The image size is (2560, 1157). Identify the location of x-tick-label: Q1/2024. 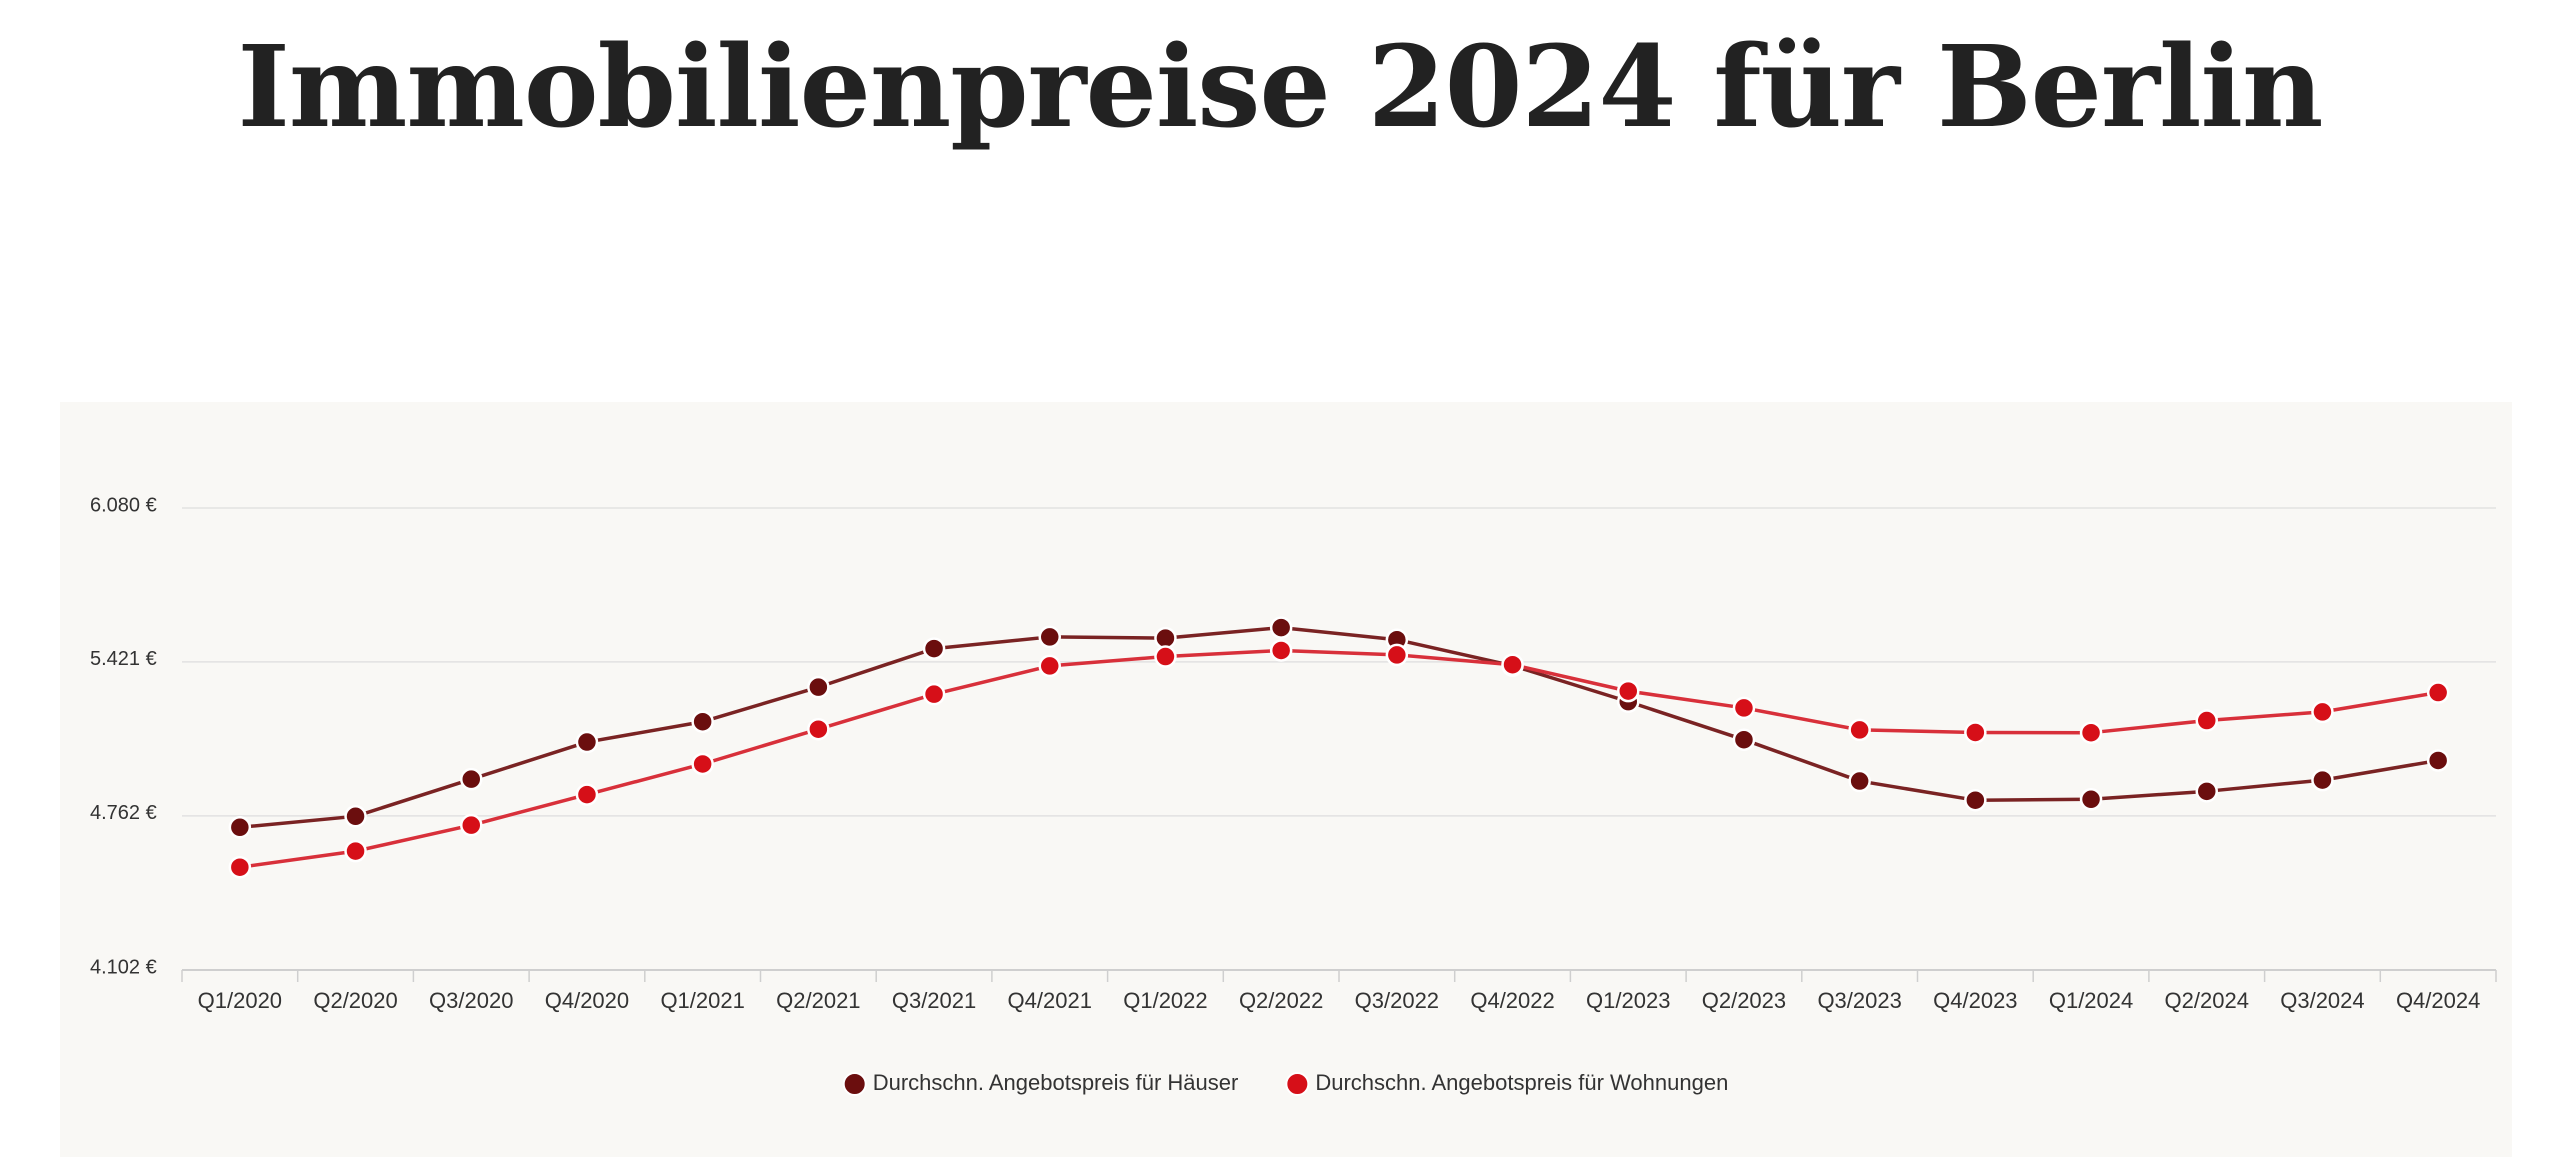
(2091, 1000).